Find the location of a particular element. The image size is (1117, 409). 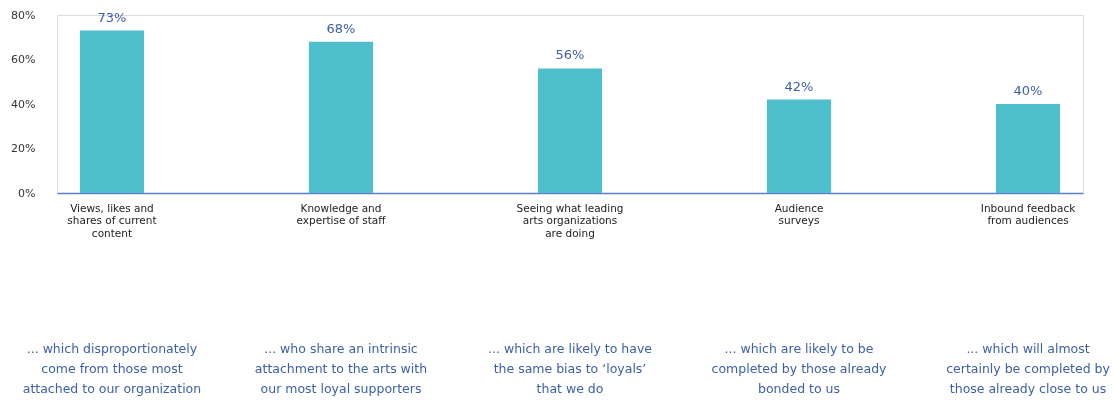

text: ... which will almost certainly be completed by those already close to us is located at coordinates (1028, 368).